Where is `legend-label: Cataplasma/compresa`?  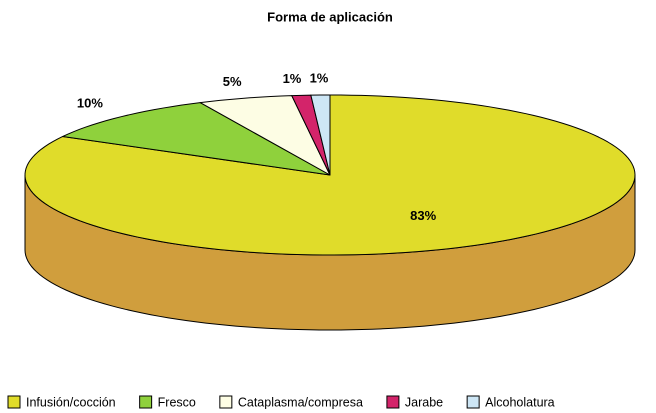
legend-label: Cataplasma/compresa is located at coordinates (300, 402).